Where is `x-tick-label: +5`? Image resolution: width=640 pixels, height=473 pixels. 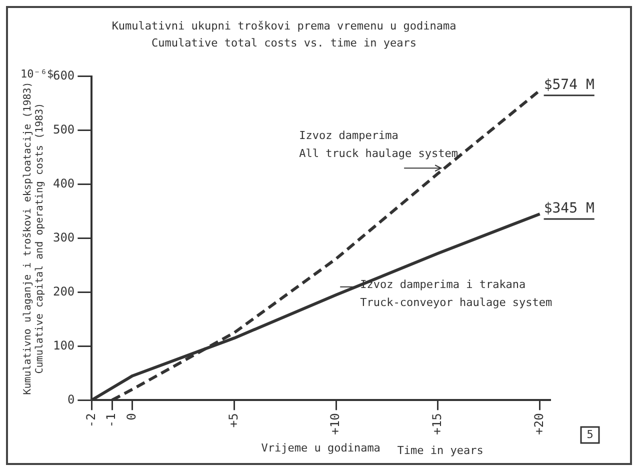
x-tick-label: +5 is located at coordinates (233, 420).